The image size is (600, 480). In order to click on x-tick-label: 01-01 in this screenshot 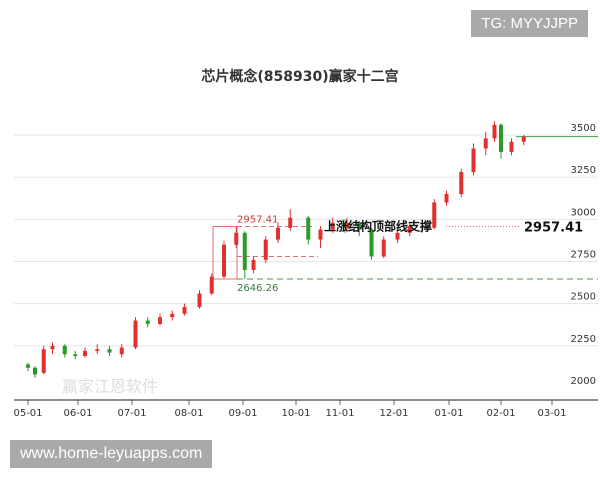, I will do `click(448, 413)`.